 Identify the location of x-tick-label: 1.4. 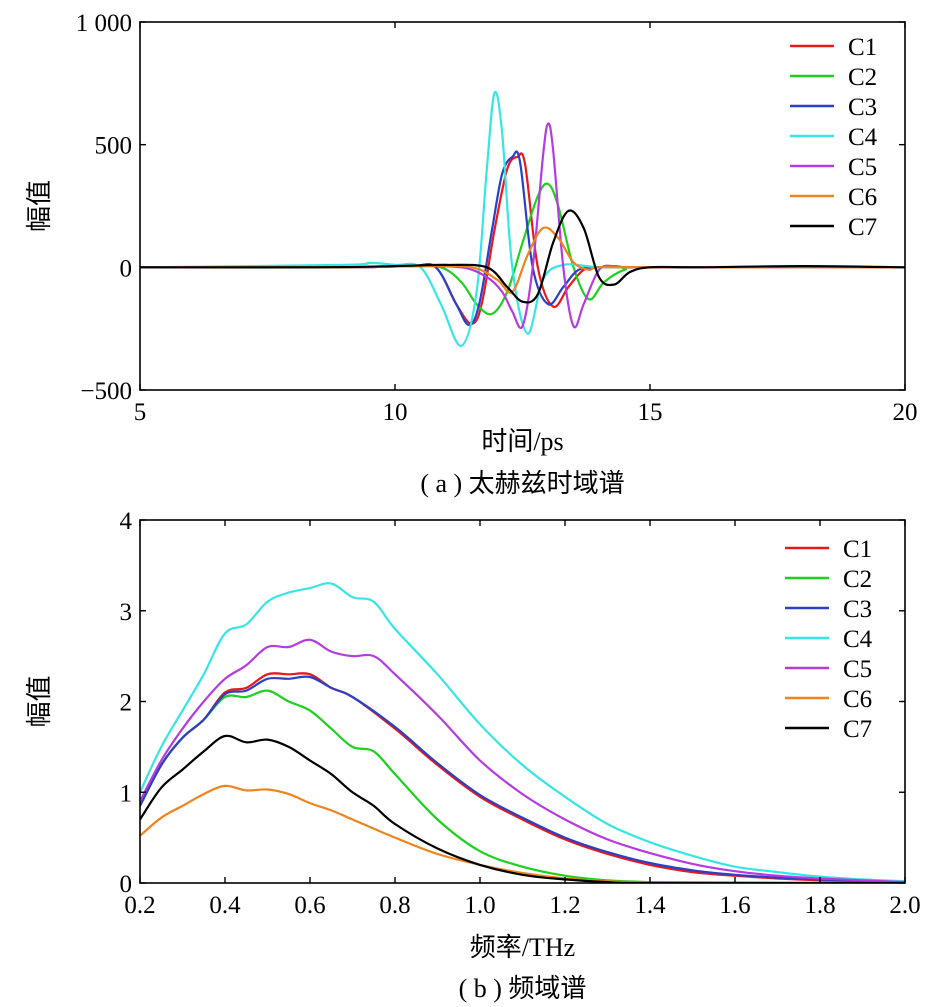
(650, 905).